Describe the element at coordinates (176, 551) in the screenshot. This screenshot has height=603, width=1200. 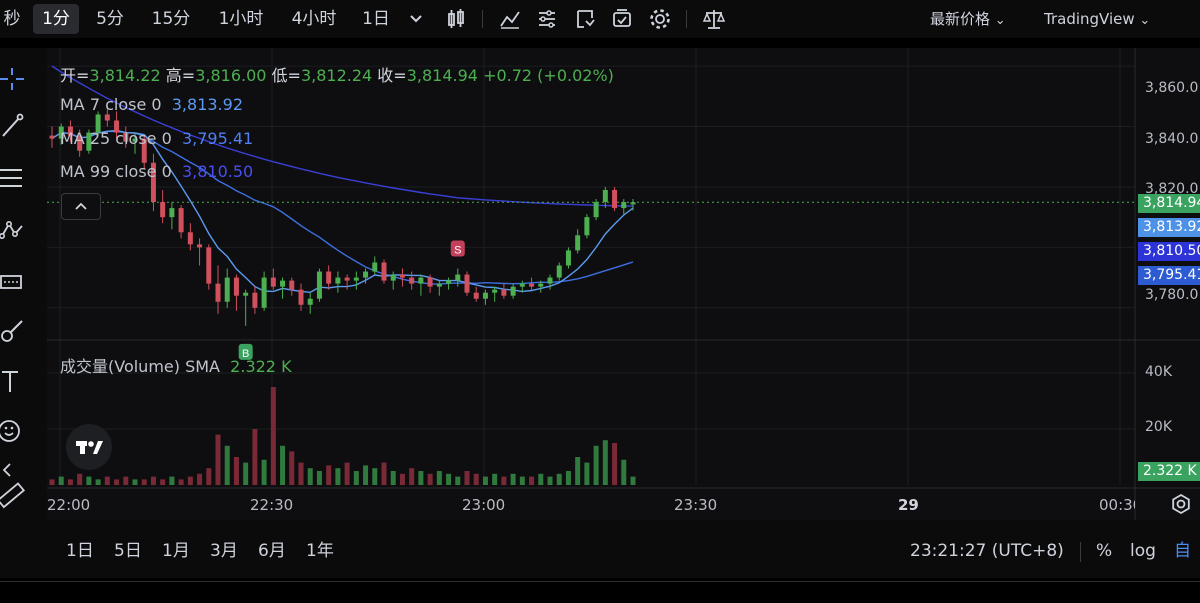
I see `range-1m: 1月` at that location.